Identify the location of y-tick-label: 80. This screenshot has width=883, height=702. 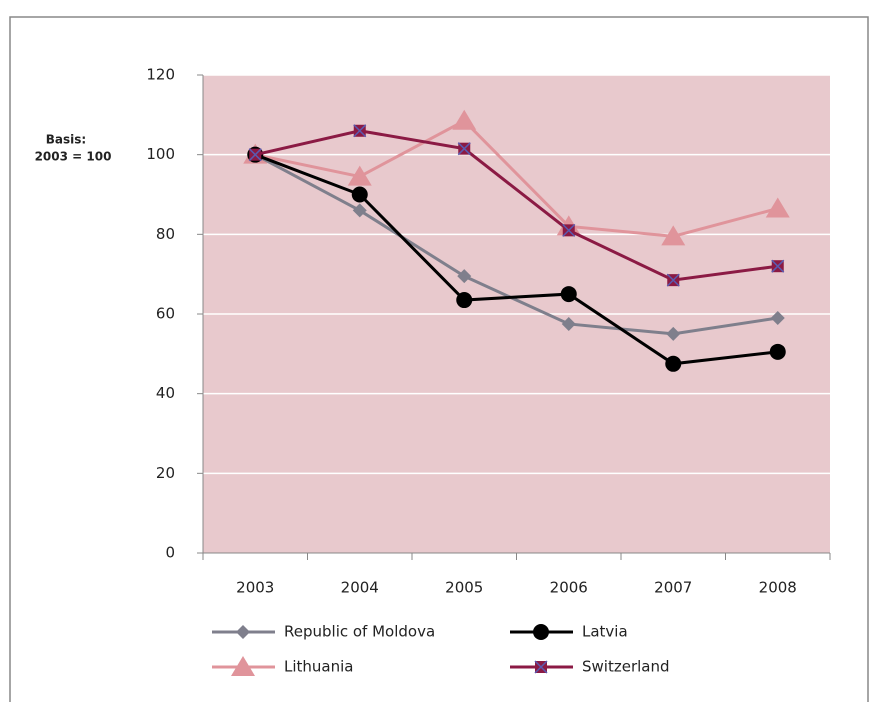
(165, 234).